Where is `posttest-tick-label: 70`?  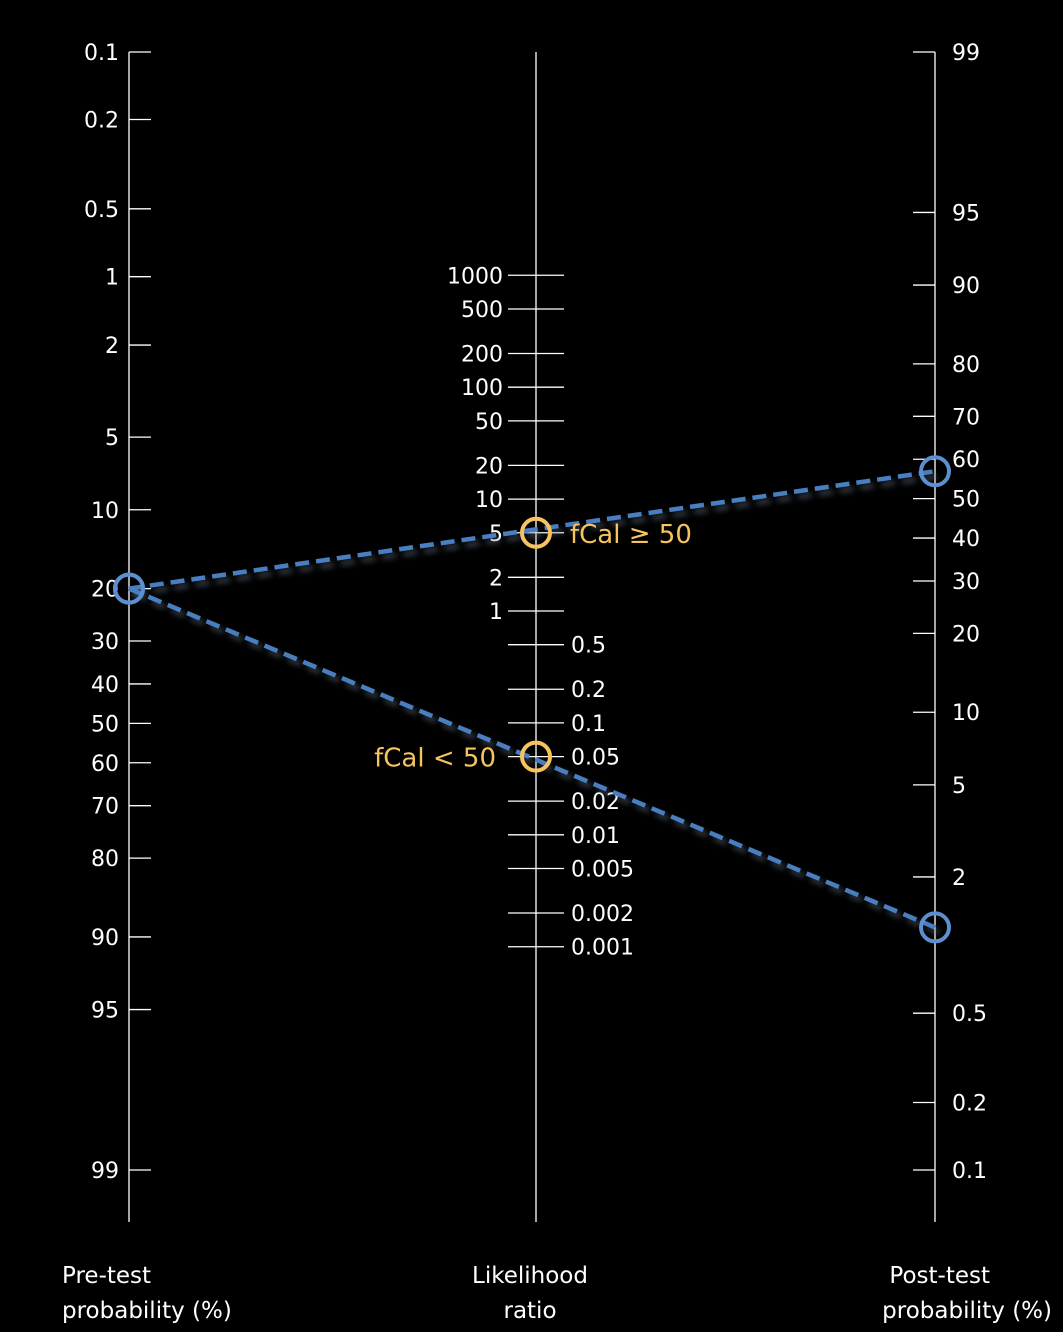 posttest-tick-label: 70 is located at coordinates (966, 417).